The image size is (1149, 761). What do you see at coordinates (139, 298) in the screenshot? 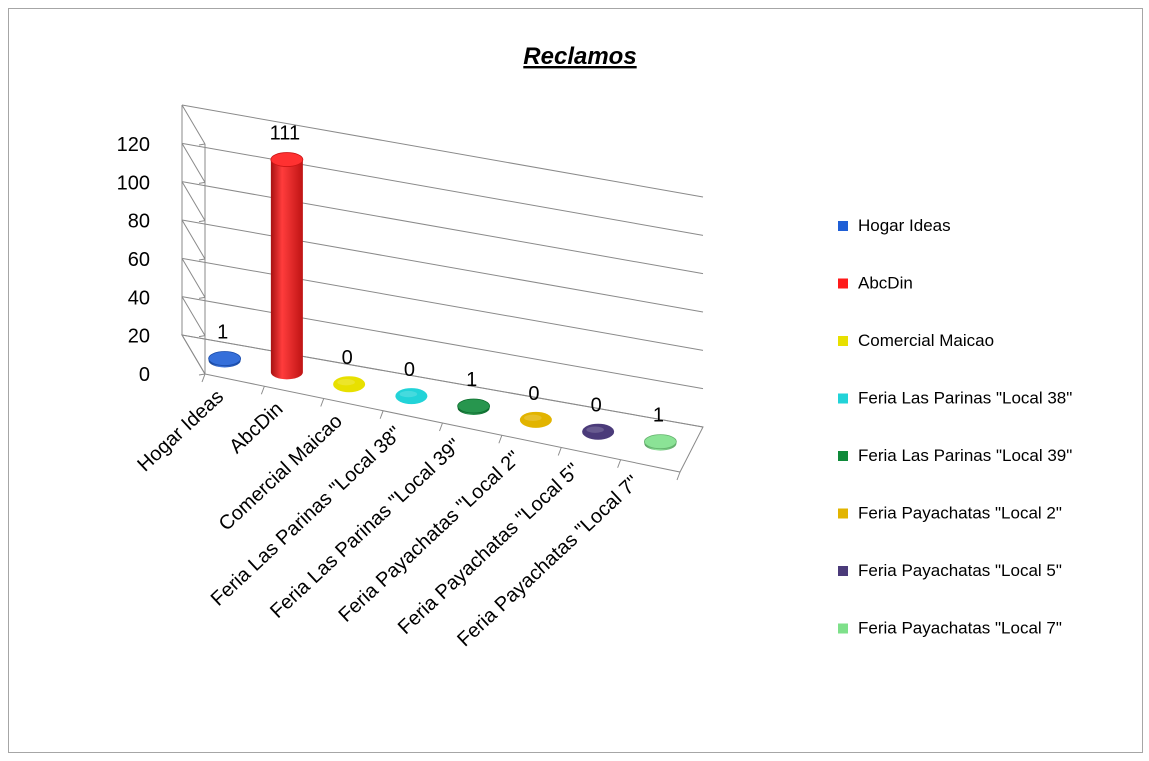
I see `y-tick-label: 40` at bounding box center [139, 298].